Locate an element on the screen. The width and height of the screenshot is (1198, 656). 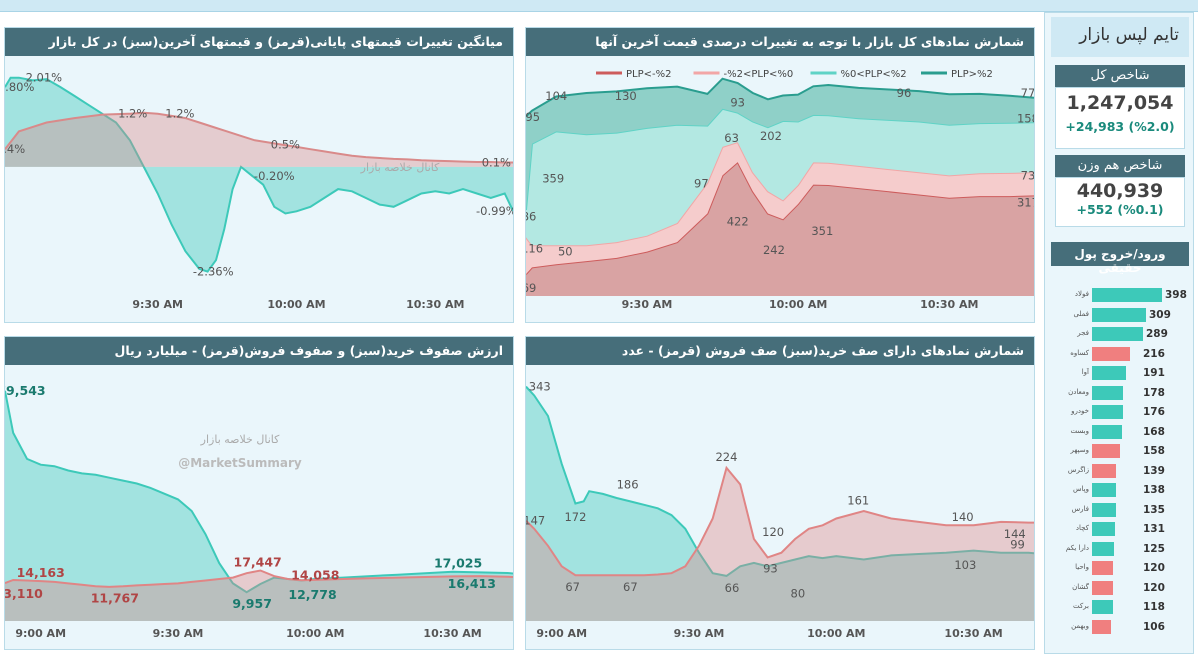
money-flow-row: وبست 168 is located at coordinates (1122, 432).